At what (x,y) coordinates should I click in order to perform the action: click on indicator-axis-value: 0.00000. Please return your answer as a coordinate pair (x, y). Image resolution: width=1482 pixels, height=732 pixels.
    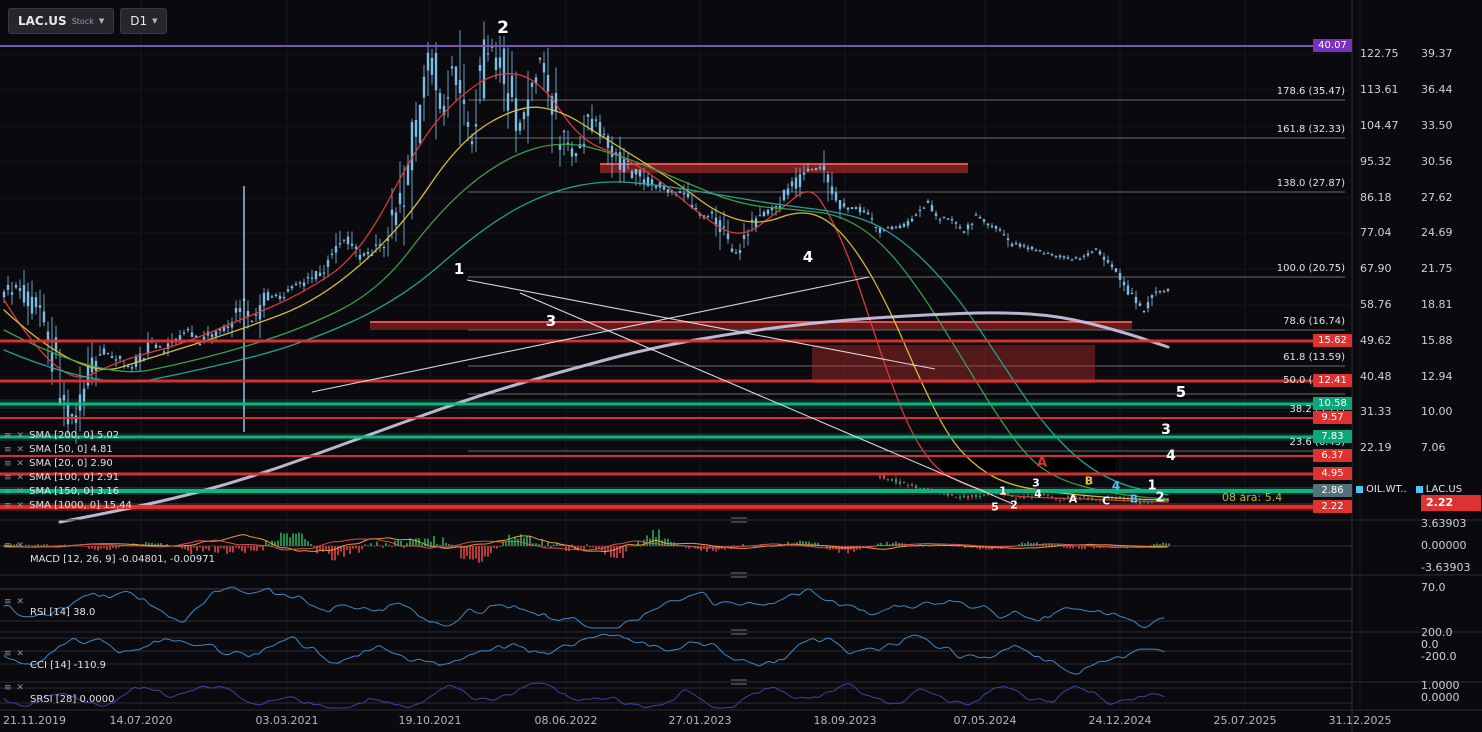
    Looking at the image, I should click on (1444, 545).